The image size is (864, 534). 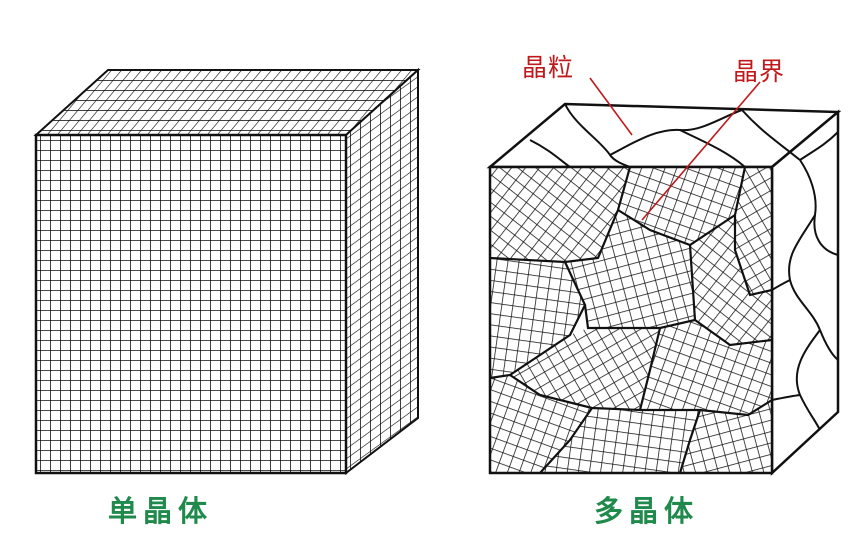 I want to click on single-crystal-side-face, so click(x=382, y=271).